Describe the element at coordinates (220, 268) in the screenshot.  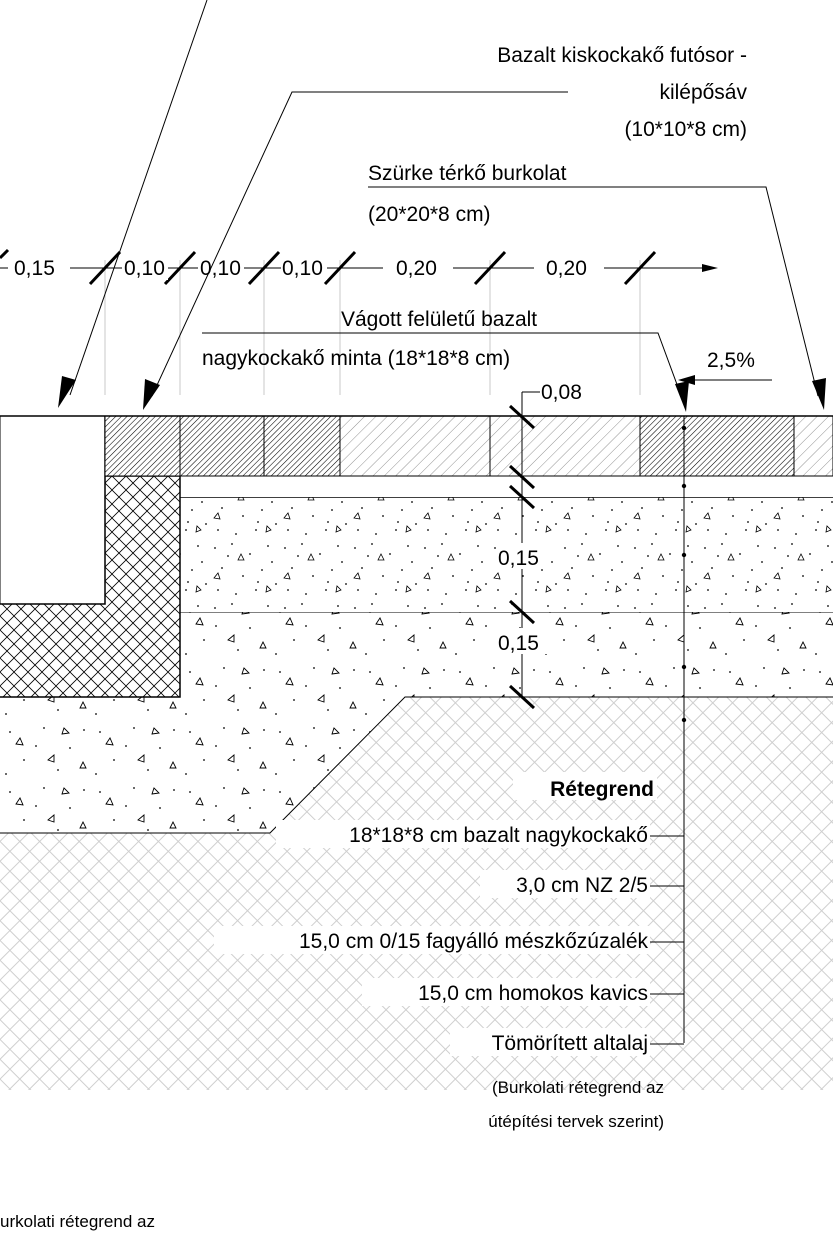
I see `dim-width-3: 0,10` at that location.